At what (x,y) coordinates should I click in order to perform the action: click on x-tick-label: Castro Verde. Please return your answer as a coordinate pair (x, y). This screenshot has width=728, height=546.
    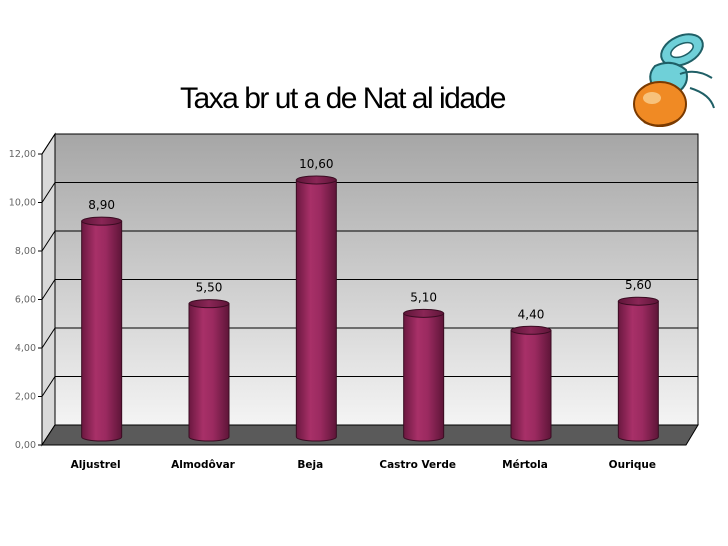
    Looking at the image, I should click on (417, 465).